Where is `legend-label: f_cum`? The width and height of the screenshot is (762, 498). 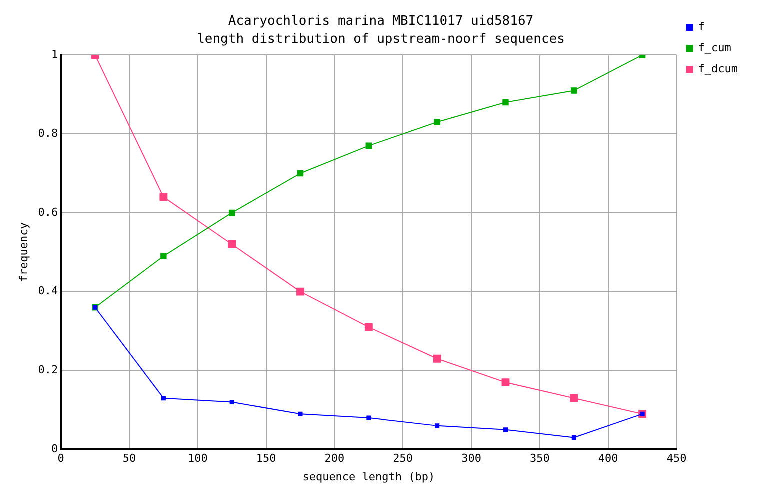
legend-label: f_cum is located at coordinates (715, 47).